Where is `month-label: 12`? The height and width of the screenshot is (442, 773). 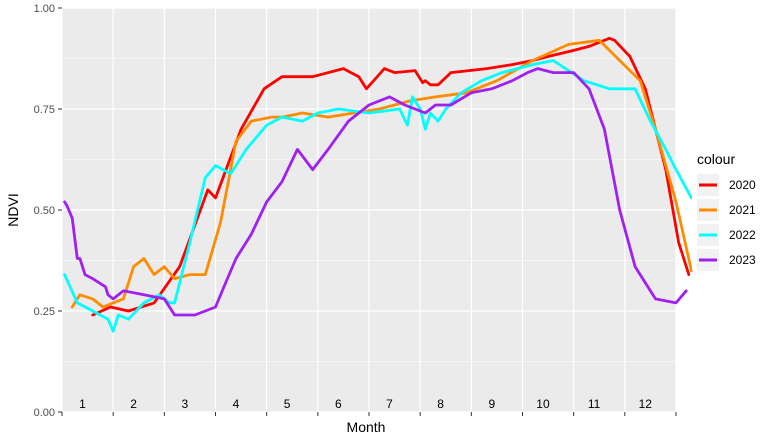 month-label: 12 is located at coordinates (646, 404).